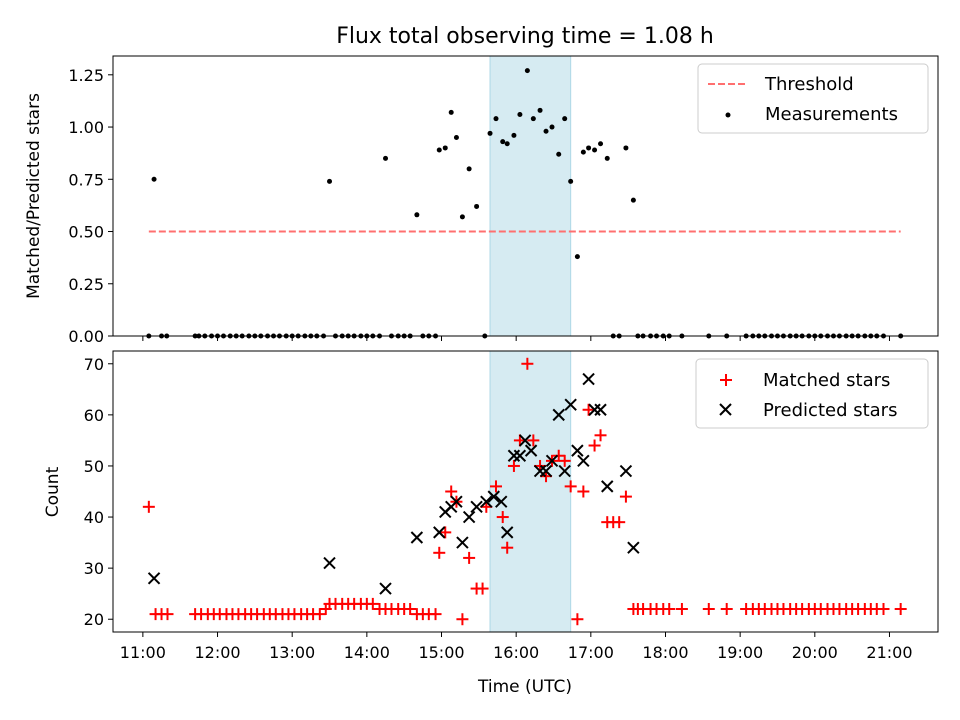  Describe the element at coordinates (86, 75) in the screenshot. I see `top-ytick-label: 1.25` at that location.